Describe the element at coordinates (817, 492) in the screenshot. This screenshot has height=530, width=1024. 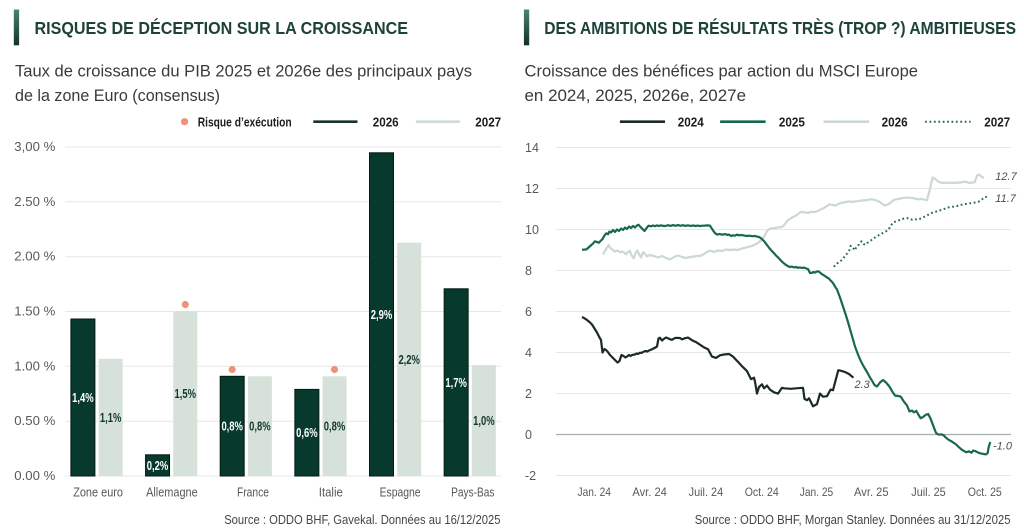
I see `svg-text: Jan. 25` at that location.